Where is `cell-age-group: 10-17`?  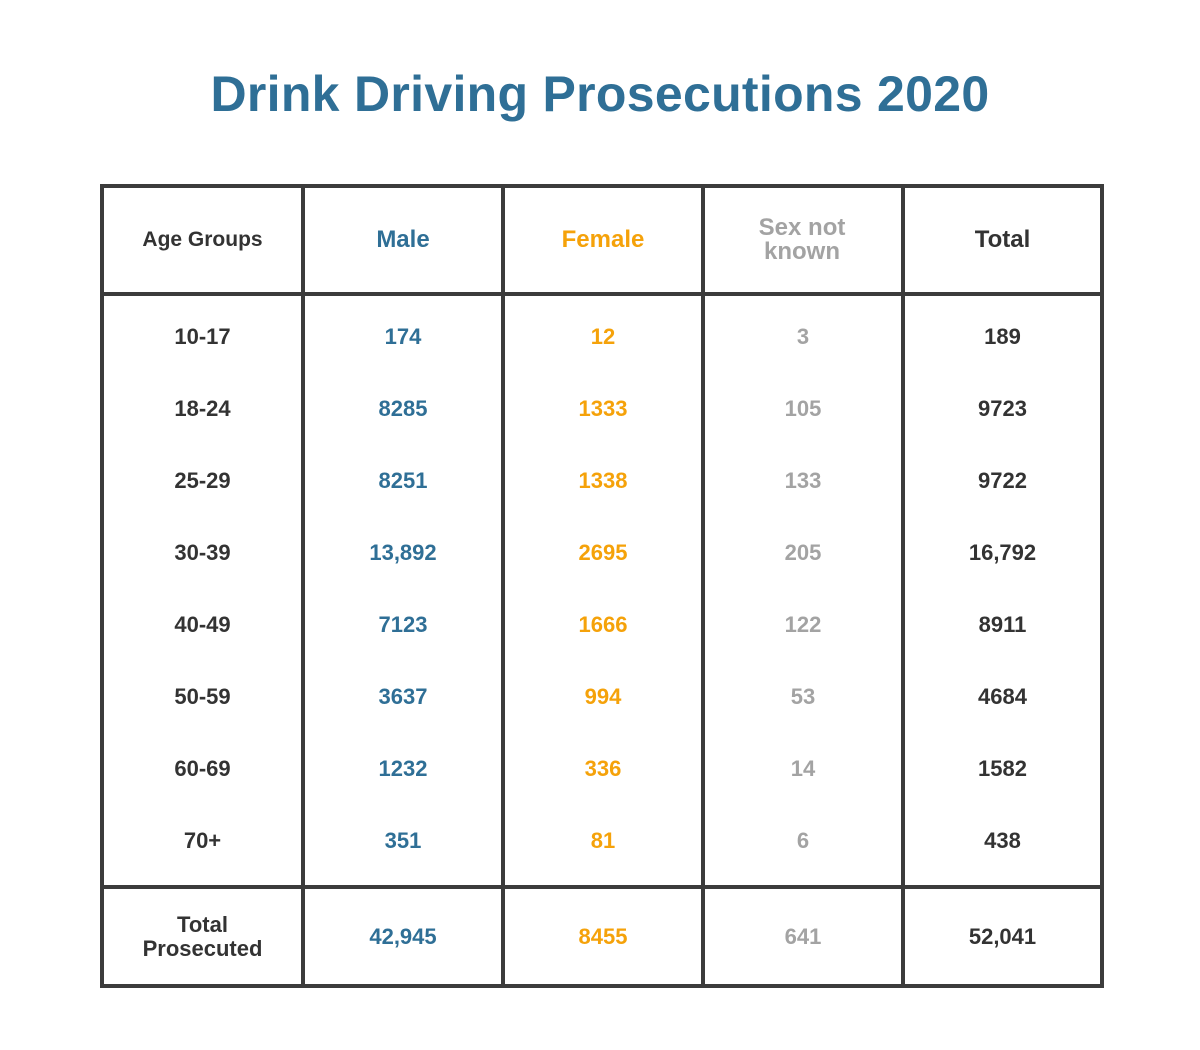 cell-age-group: 10-17 is located at coordinates (202, 336).